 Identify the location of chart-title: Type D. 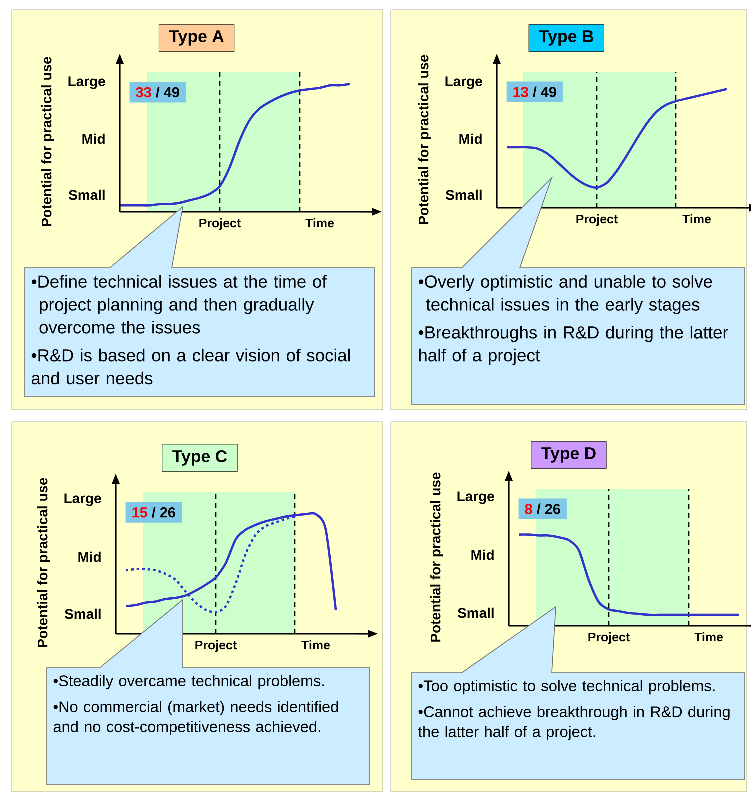
(569, 455).